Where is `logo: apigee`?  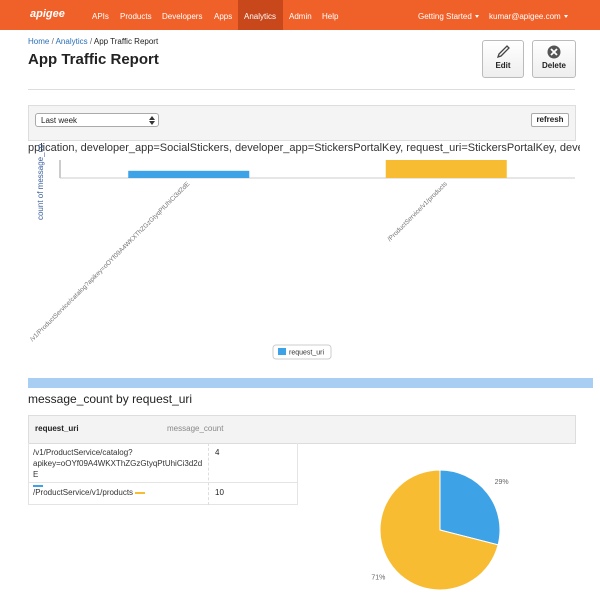 logo: apigee is located at coordinates (47, 14).